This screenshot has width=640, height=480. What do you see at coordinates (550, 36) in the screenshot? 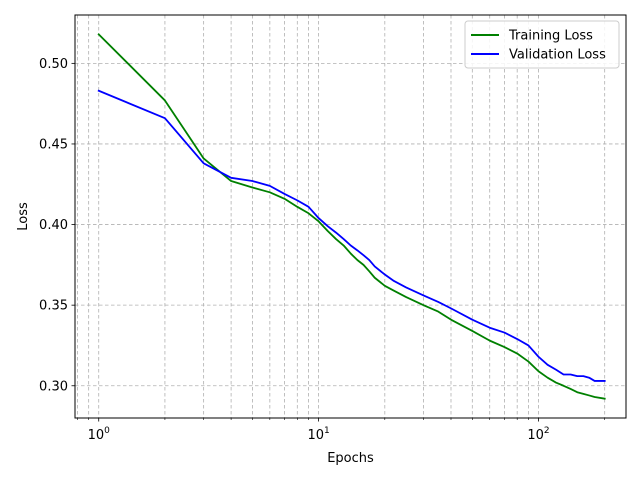
I see `legend-label-training: Training Loss` at bounding box center [550, 36].